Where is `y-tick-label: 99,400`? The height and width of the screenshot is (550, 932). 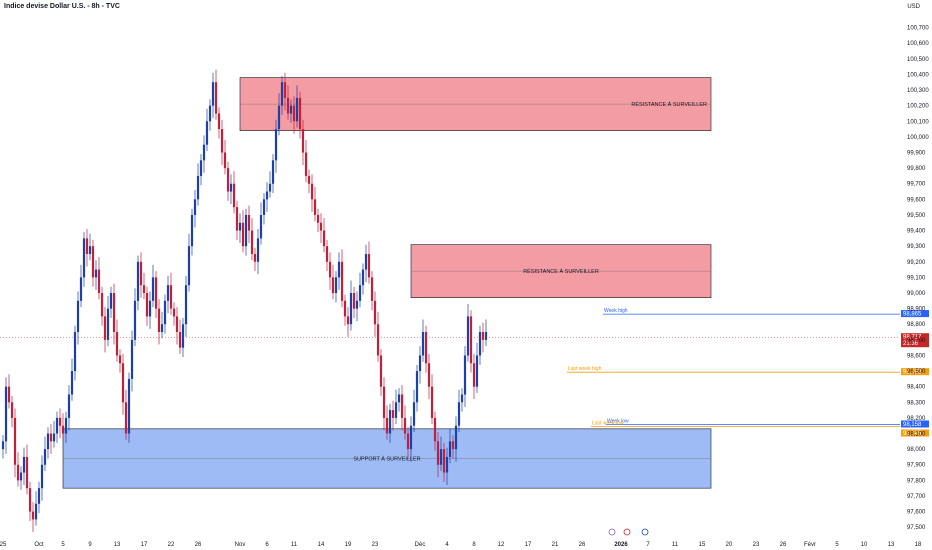
y-tick-label: 99,400 is located at coordinates (916, 232).